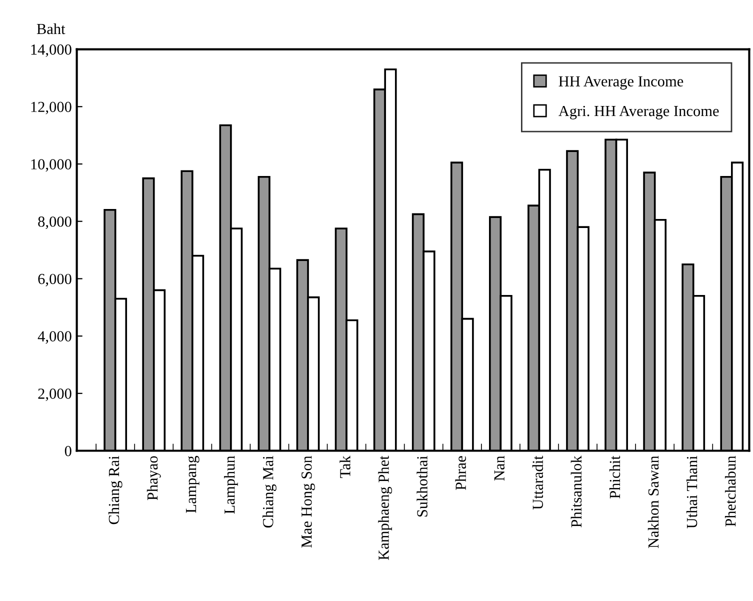 The height and width of the screenshot is (601, 753). I want to click on y-tick-label: 14,000, so click(51, 50).